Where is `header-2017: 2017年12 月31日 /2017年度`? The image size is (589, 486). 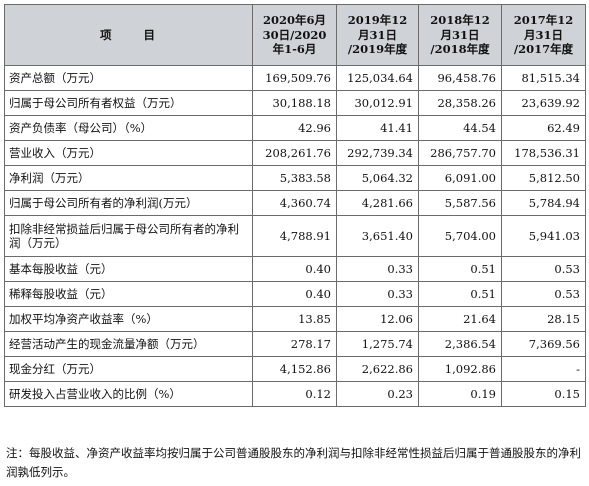
header-2017: 2017年12 月31日 /2017年度 is located at coordinates (543, 35).